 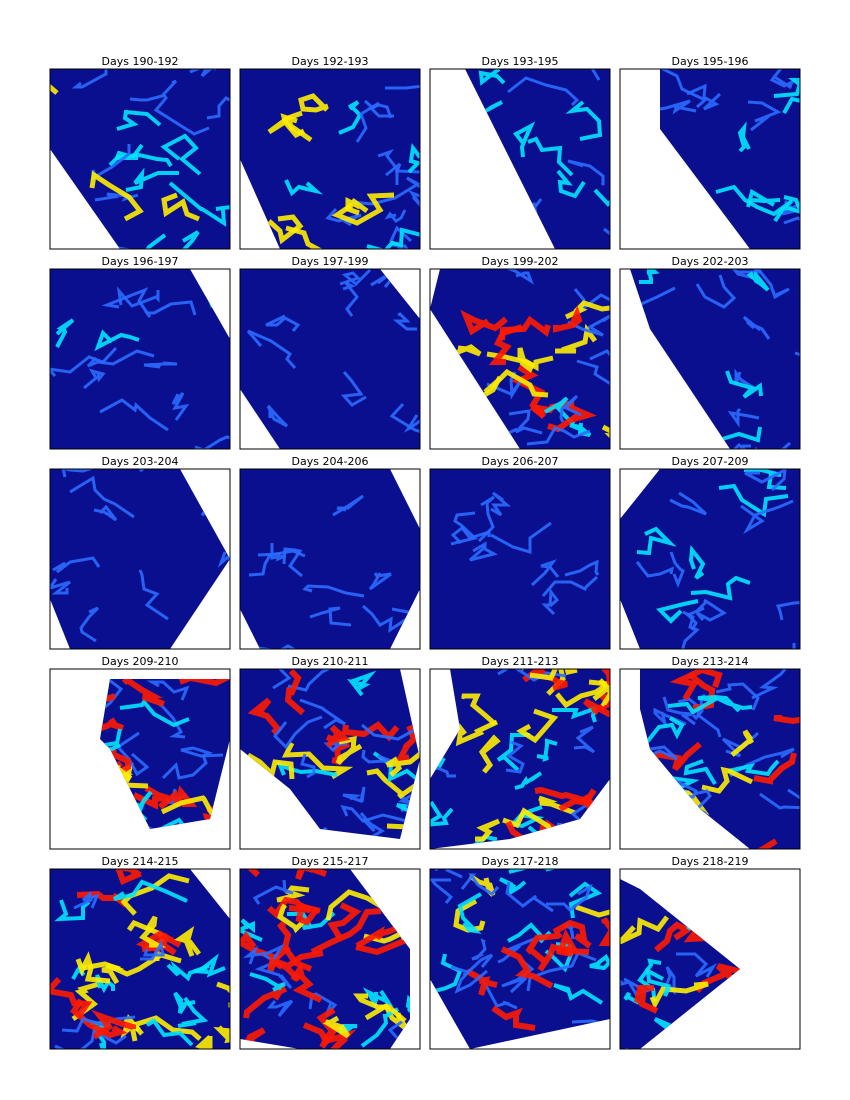 What do you see at coordinates (720, 959) in the screenshot?
I see `panel` at bounding box center [720, 959].